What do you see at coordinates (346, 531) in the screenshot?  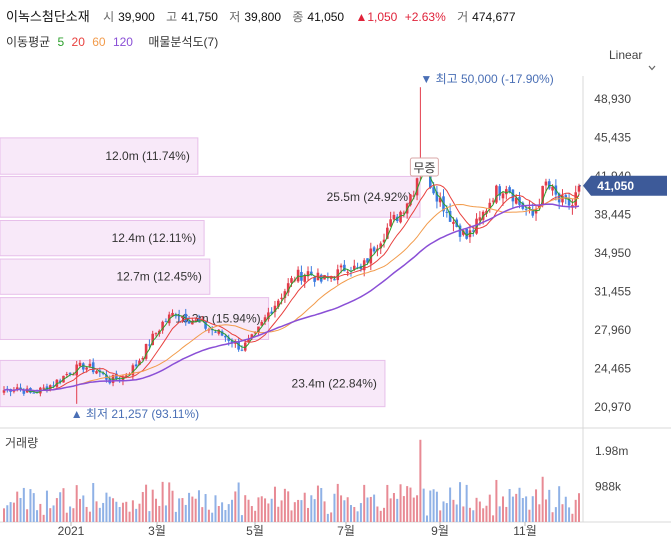 I see `time-tick-label: 7월` at bounding box center [346, 531].